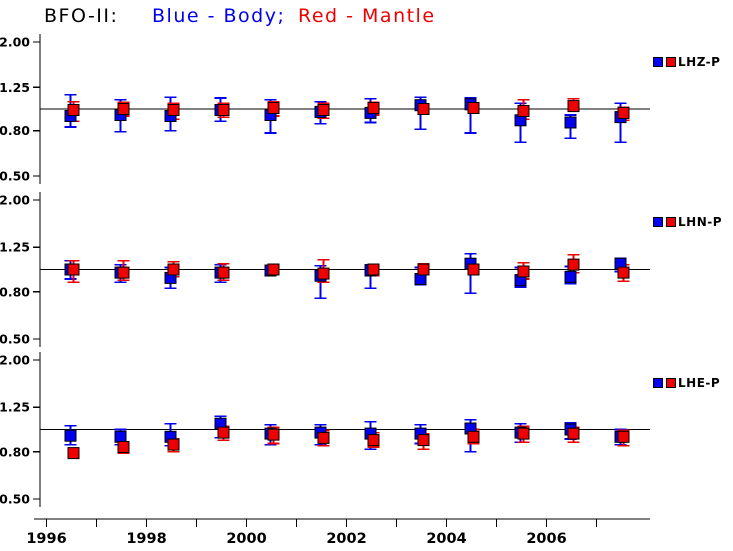 The height and width of the screenshot is (551, 733). I want to click on x-axis: 1996 1998 2000 2002 2004 2006, so click(338, 532).